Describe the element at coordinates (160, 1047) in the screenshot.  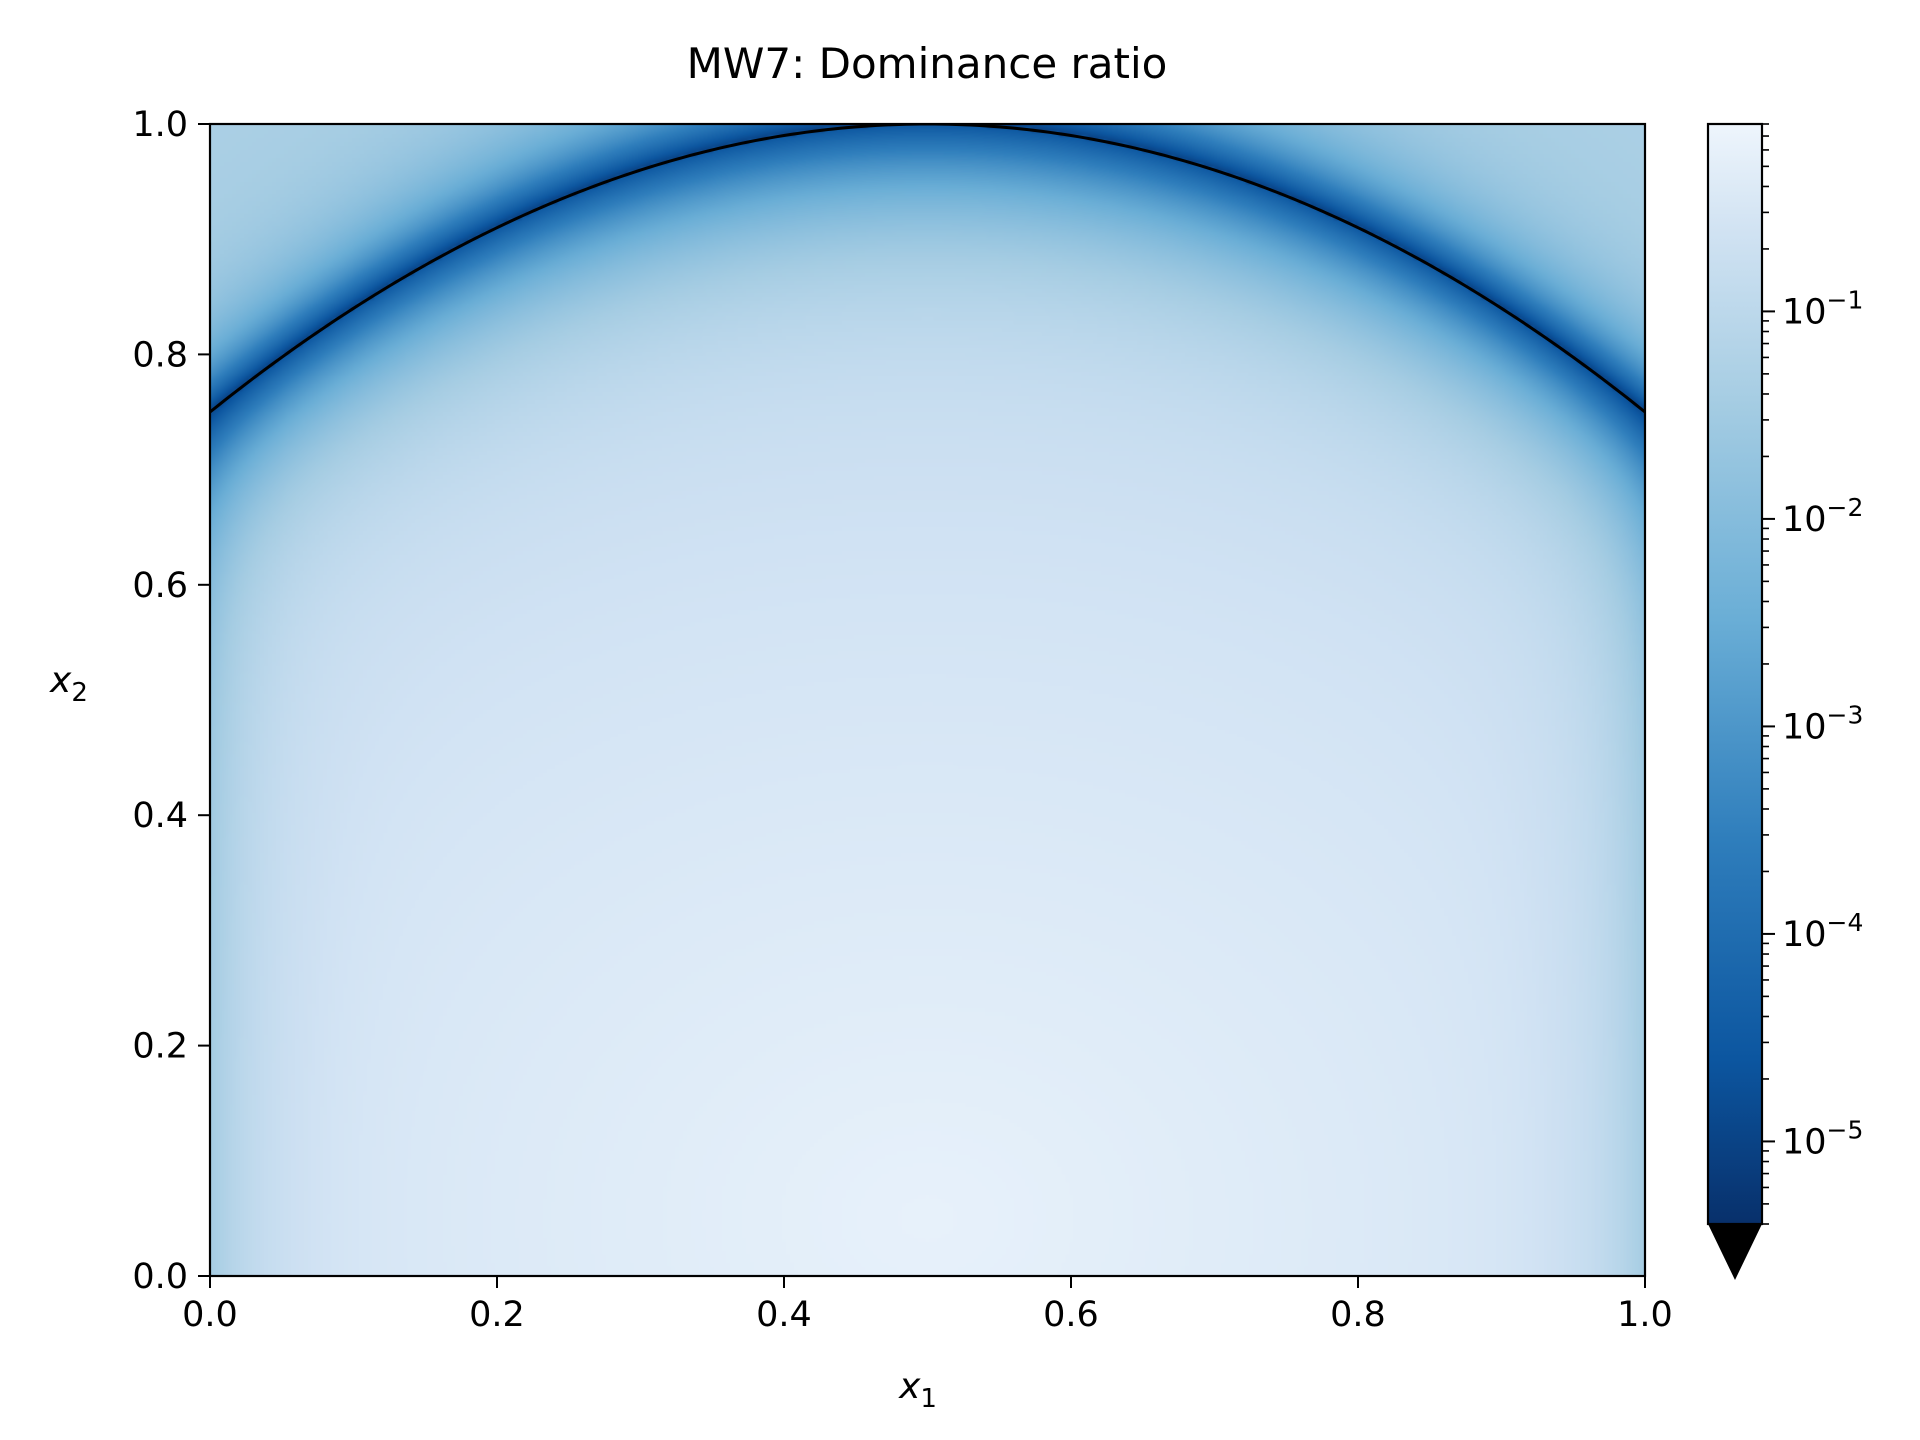
I see `y-tick-label: 0.2` at that location.